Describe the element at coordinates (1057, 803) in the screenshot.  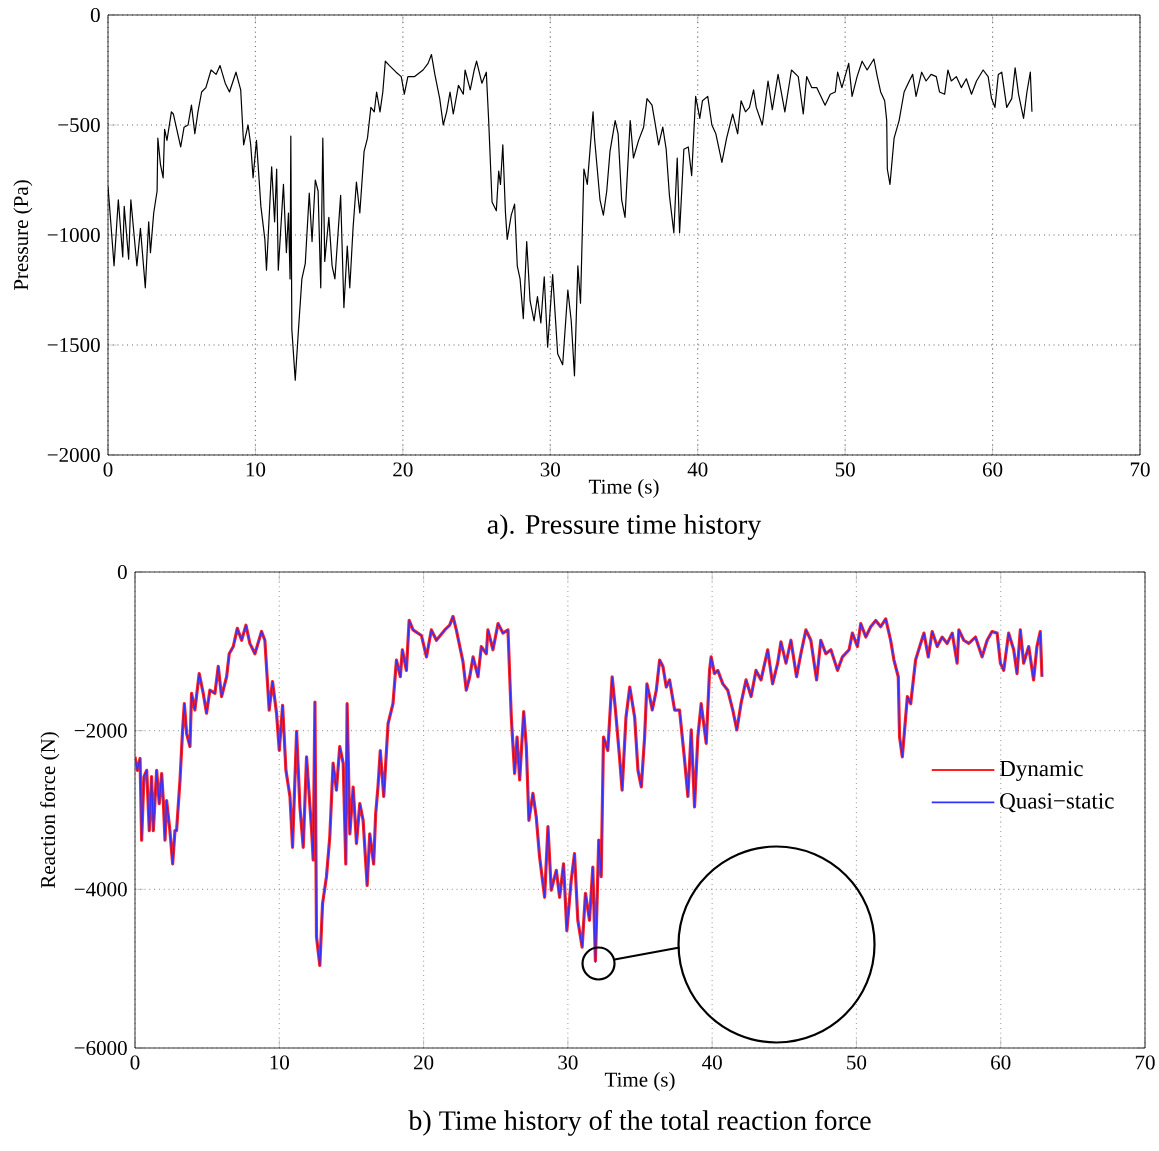
I see `legend-label: Quasi−static` at that location.